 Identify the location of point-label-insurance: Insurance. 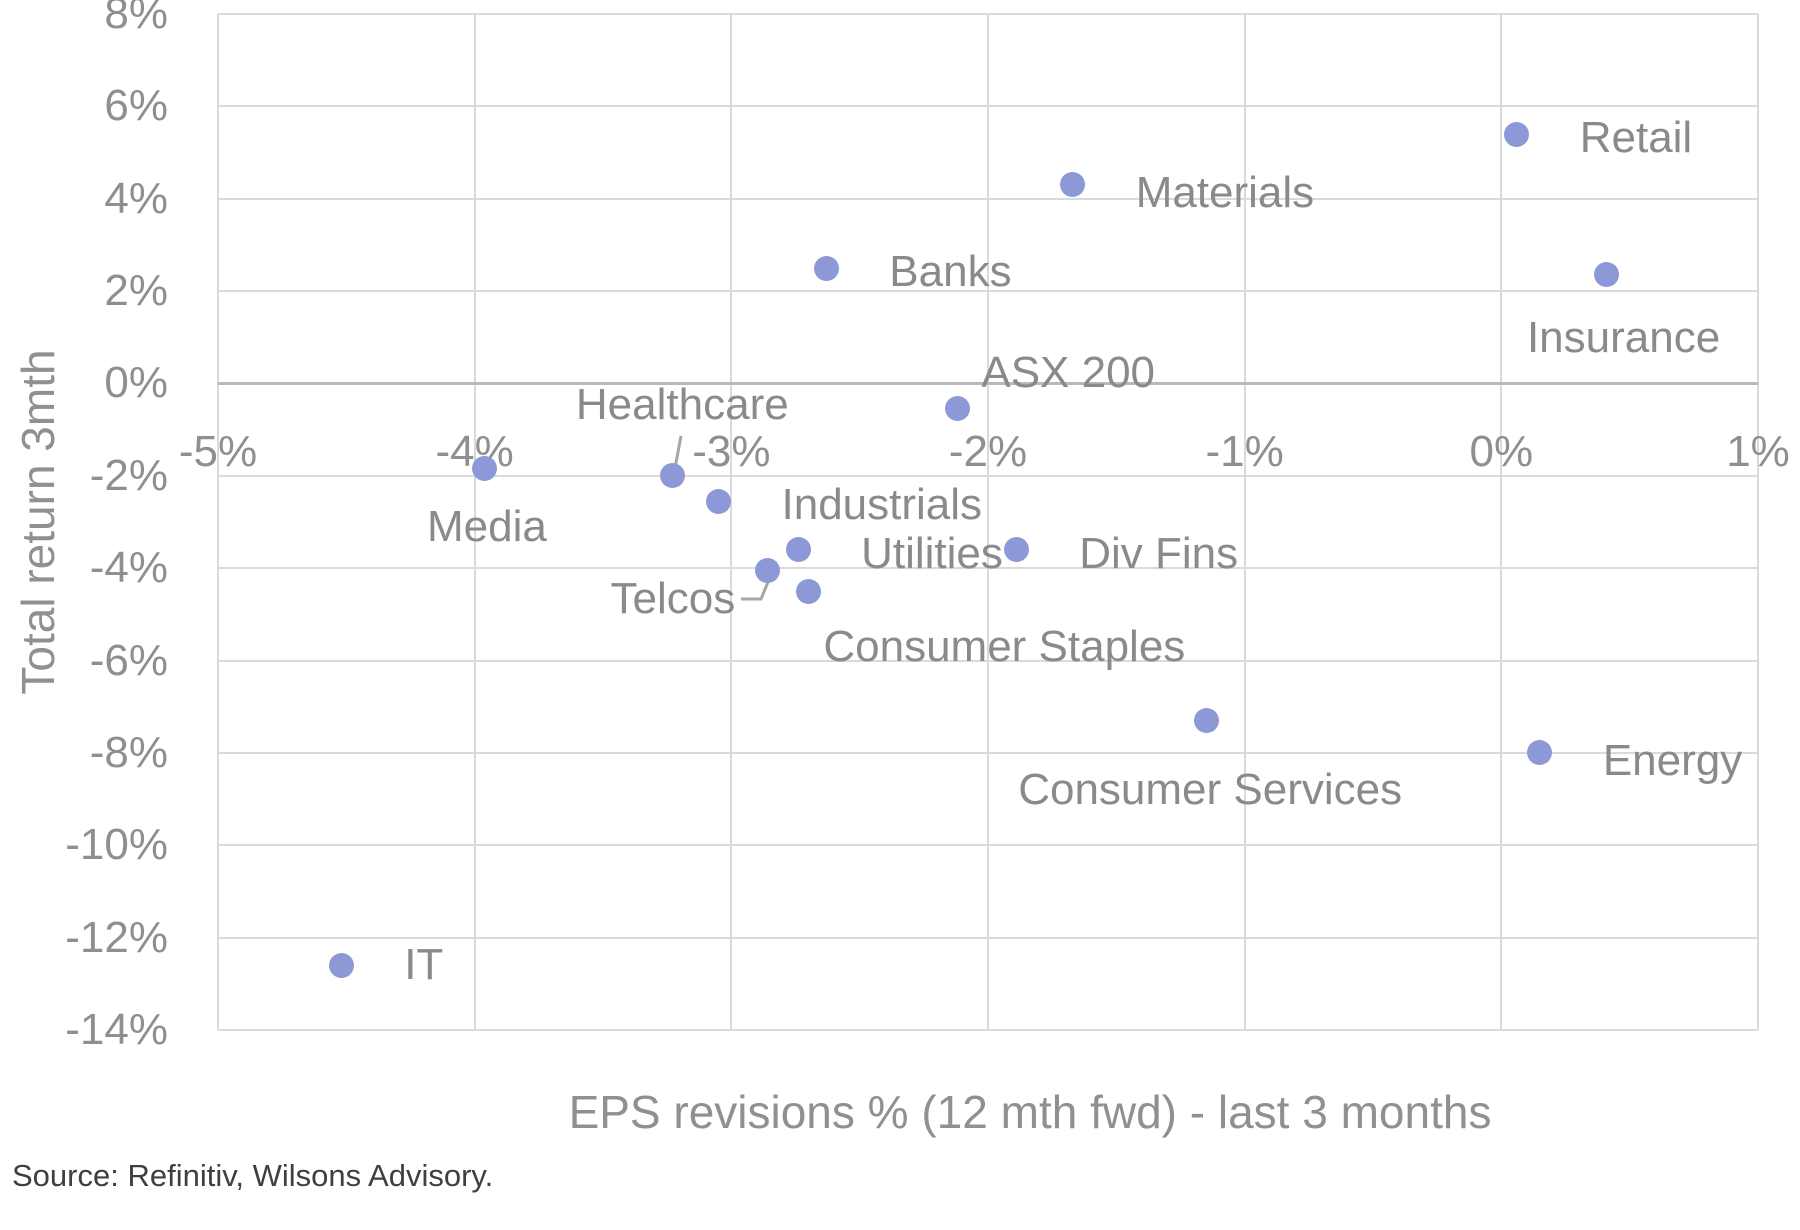
(1623, 337).